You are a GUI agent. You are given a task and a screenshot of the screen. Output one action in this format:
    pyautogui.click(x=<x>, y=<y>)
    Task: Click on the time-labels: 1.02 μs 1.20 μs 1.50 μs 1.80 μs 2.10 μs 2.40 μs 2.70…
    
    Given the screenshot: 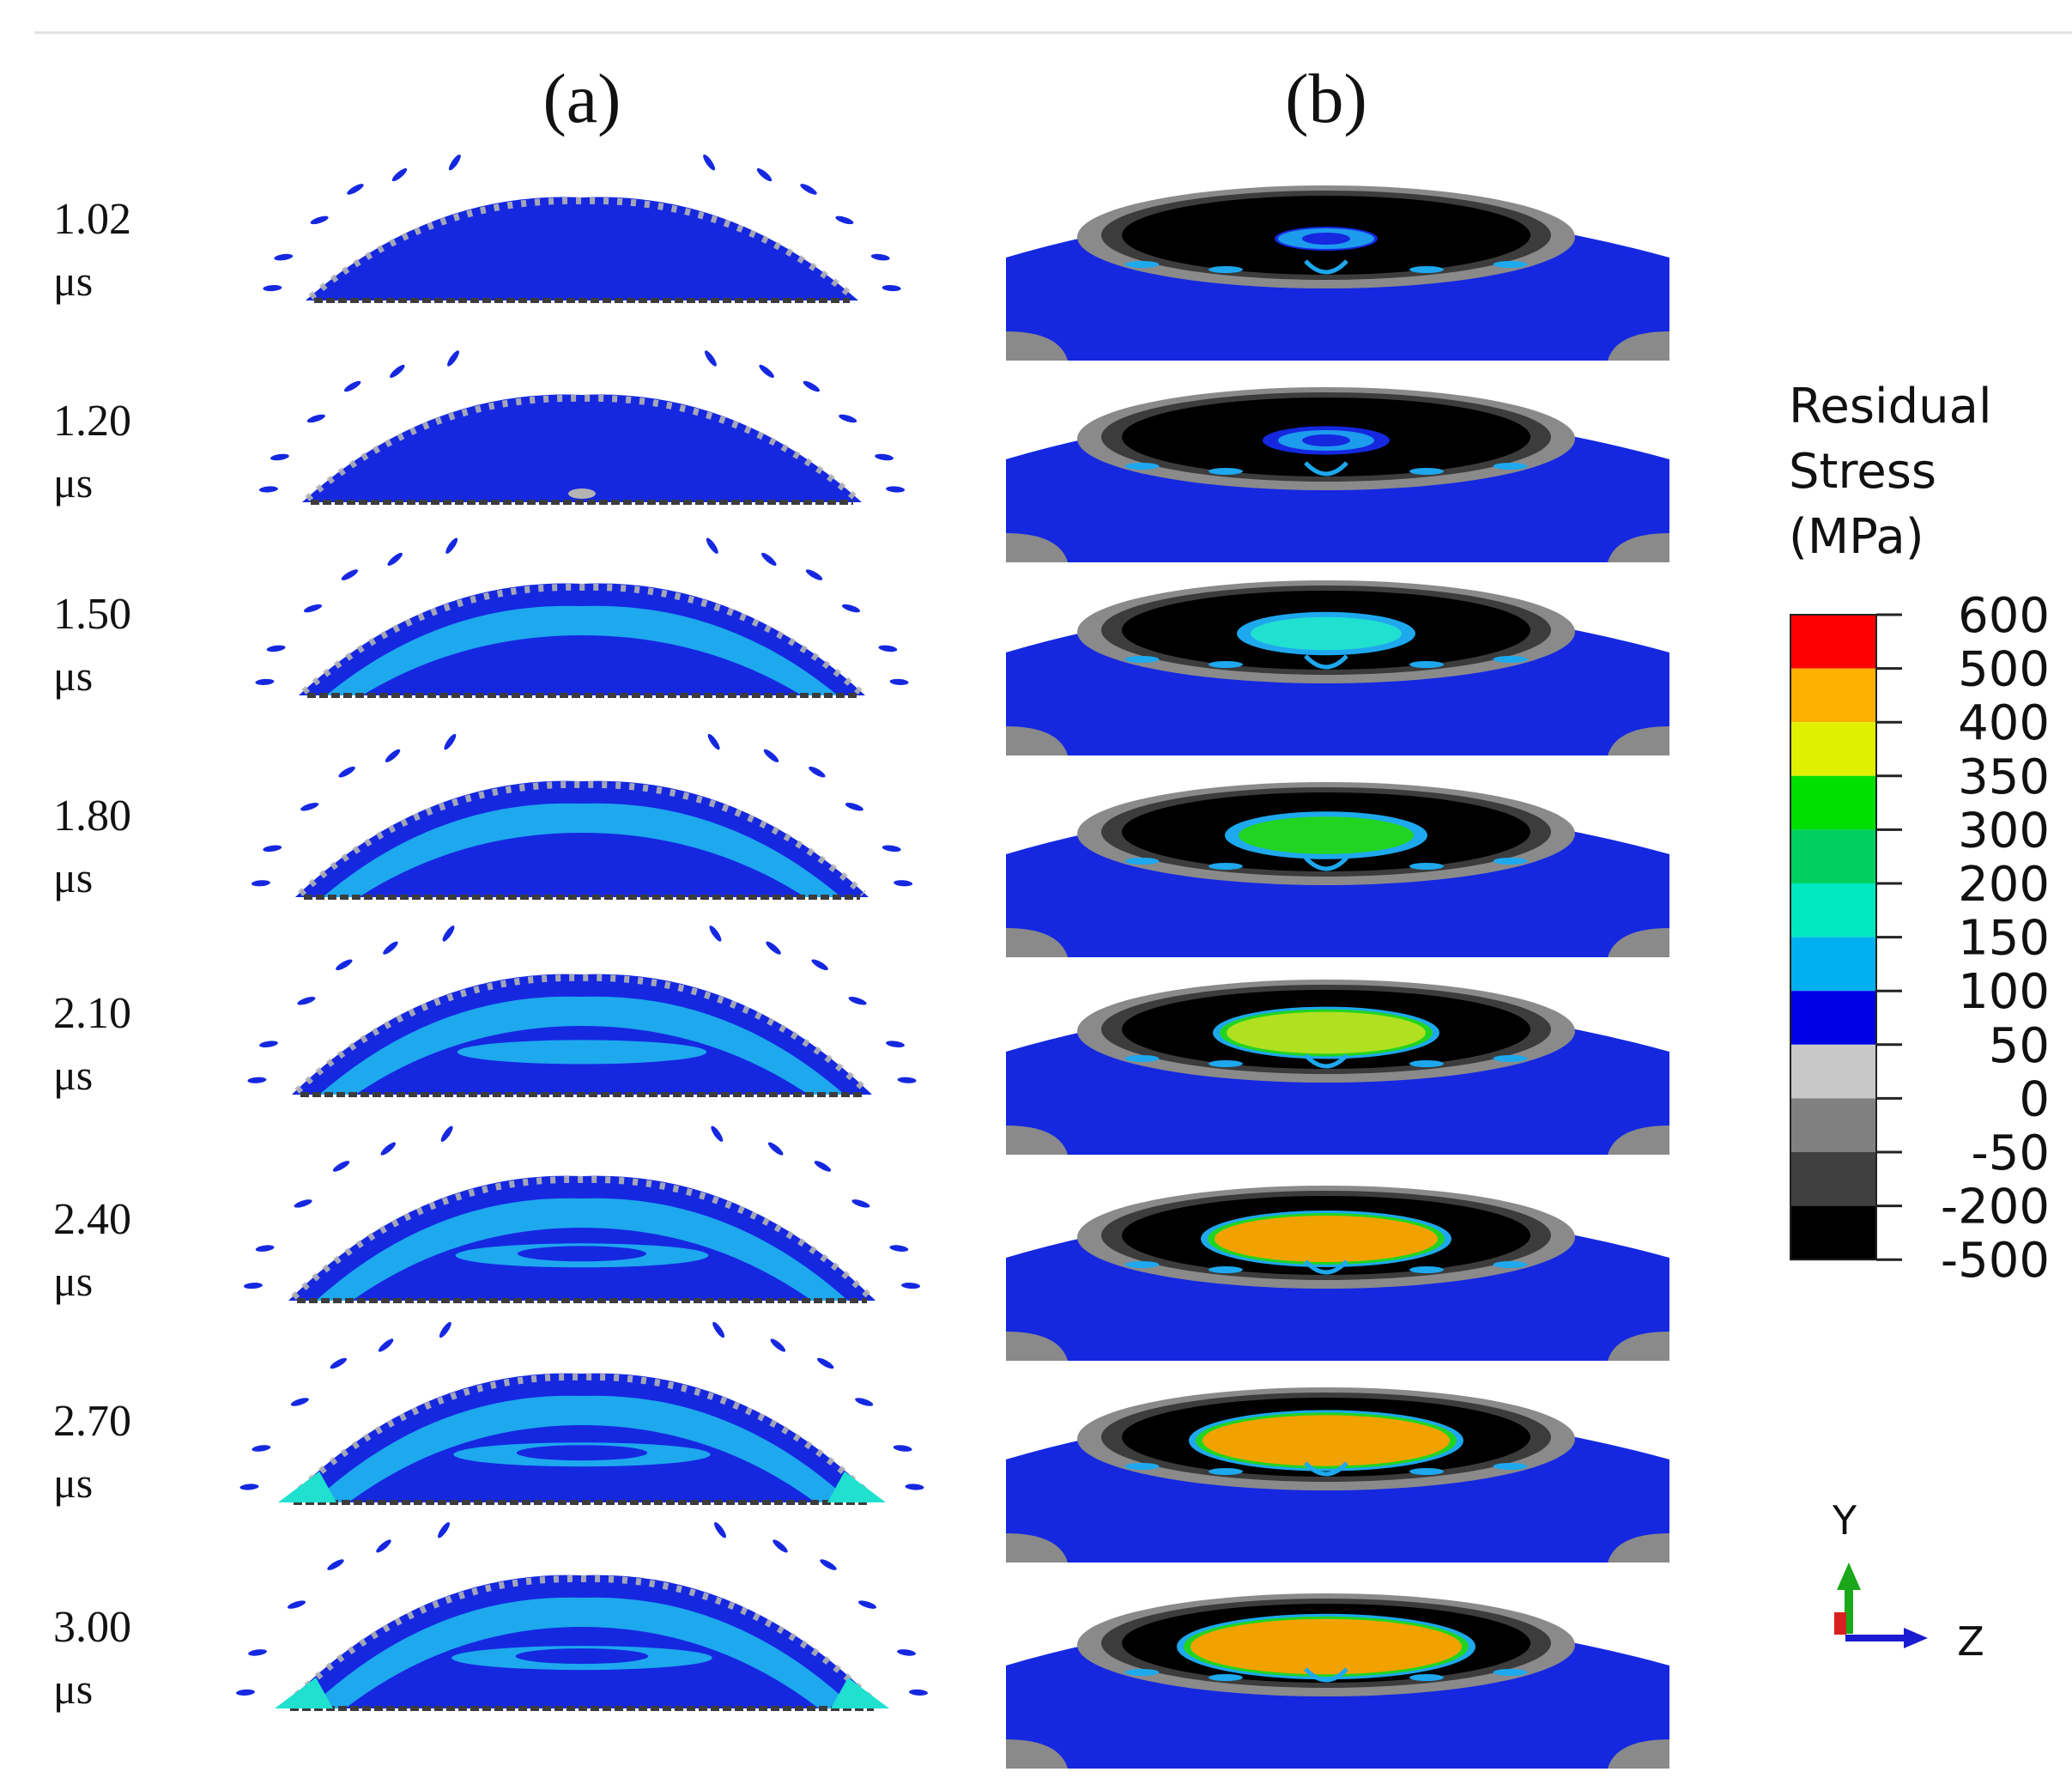 What is the action you would take?
    pyautogui.click(x=92, y=954)
    